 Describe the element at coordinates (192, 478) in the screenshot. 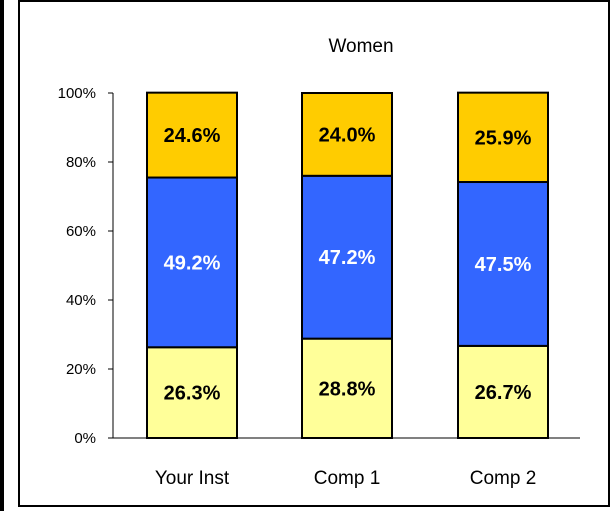

I see `x-category-label: Your Inst` at that location.